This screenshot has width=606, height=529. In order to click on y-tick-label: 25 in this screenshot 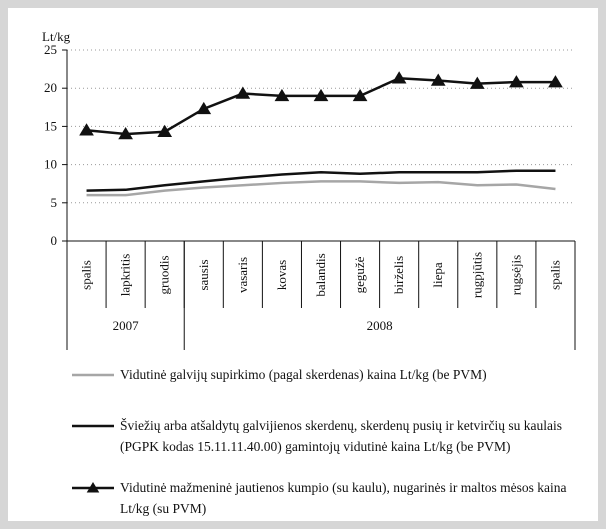, I will do `click(50, 49)`.